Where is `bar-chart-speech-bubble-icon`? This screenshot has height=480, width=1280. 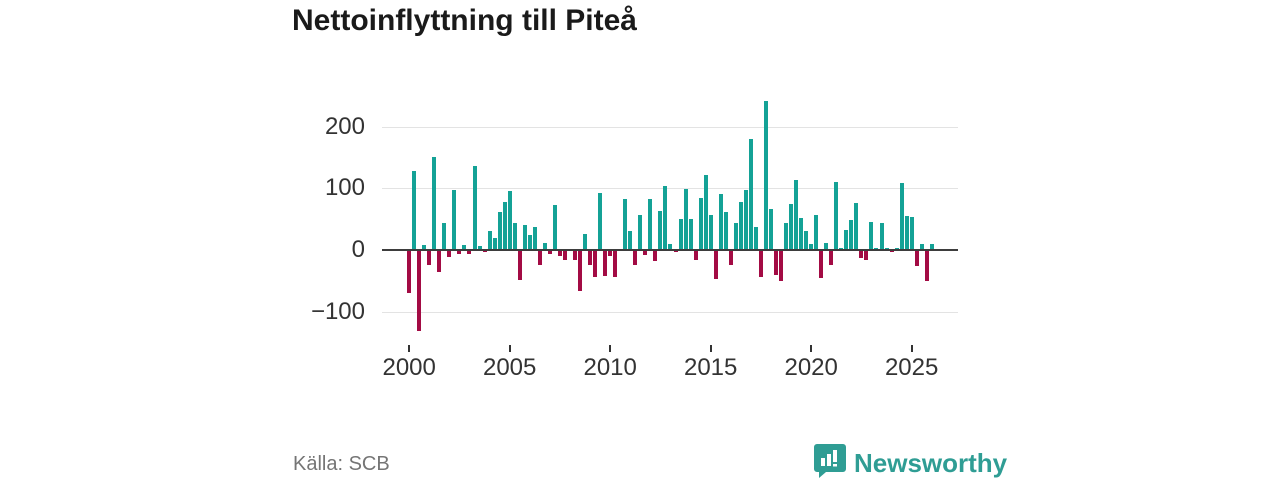
bar-chart-speech-bubble-icon is located at coordinates (830, 461).